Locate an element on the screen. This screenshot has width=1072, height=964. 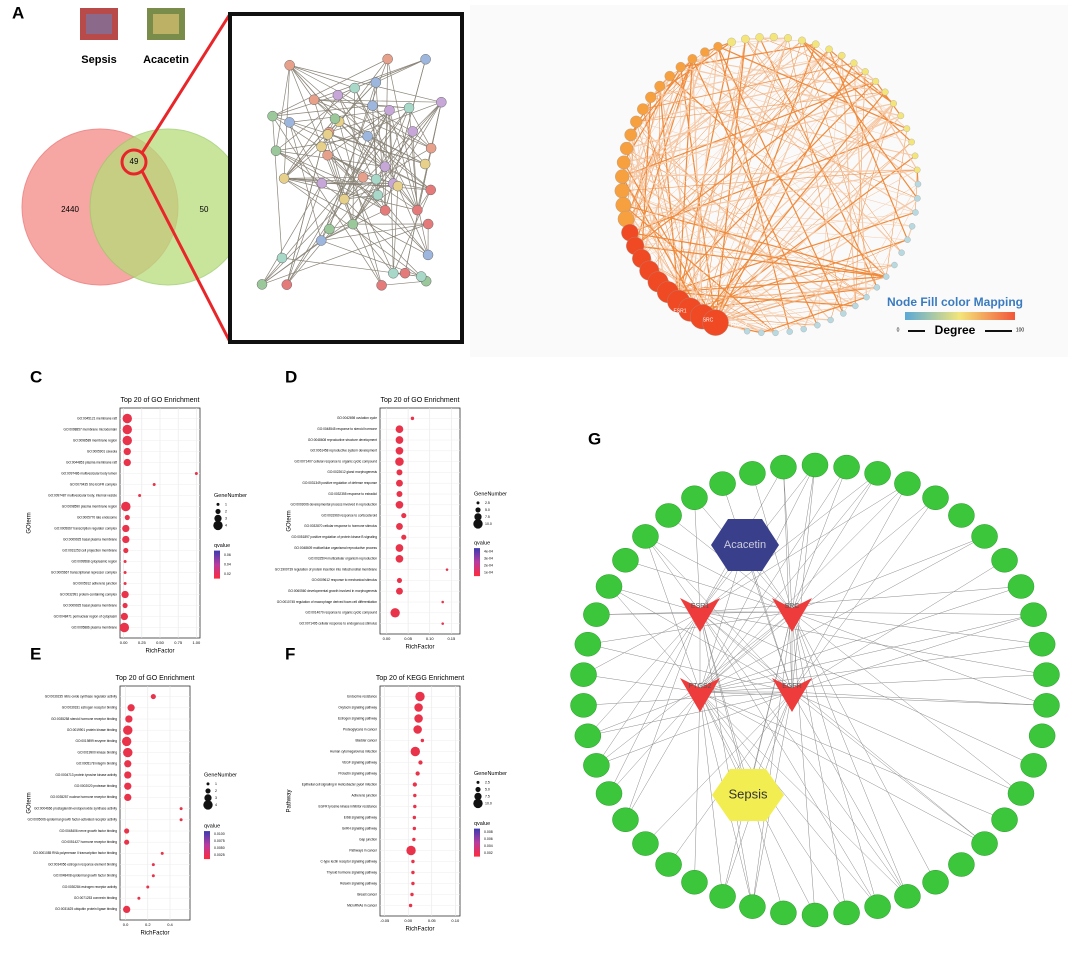
y-tick-label: GO:0022612 gland morphogenesis is located at coordinates (352, 472).